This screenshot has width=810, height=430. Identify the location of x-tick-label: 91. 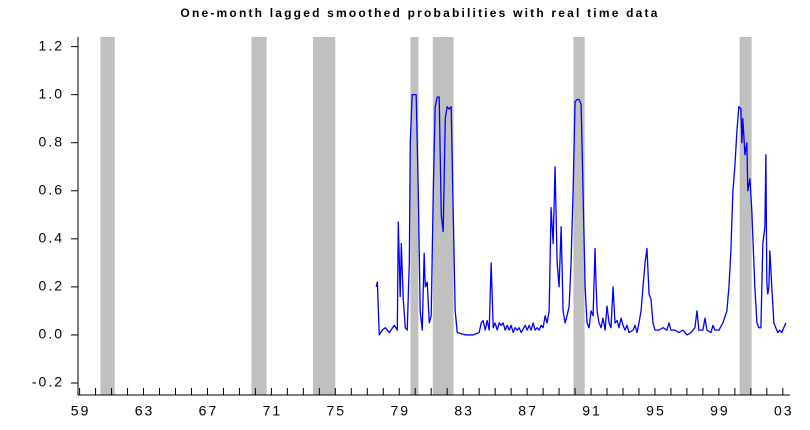
(592, 411).